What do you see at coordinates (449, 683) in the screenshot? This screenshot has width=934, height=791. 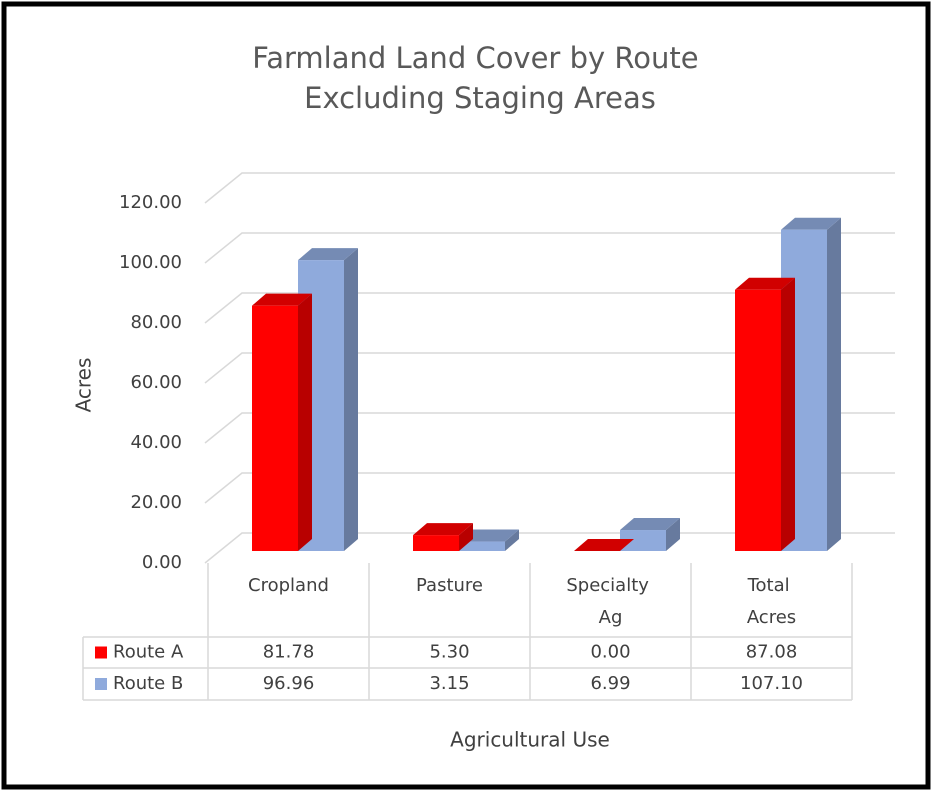 I see `table-value: 3.15` at bounding box center [449, 683].